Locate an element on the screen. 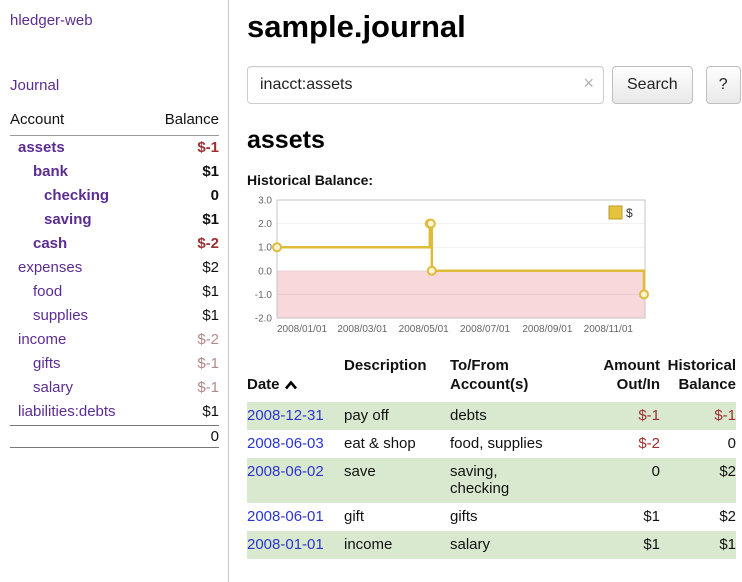  column-header-date-label: Date is located at coordinates (263, 384).